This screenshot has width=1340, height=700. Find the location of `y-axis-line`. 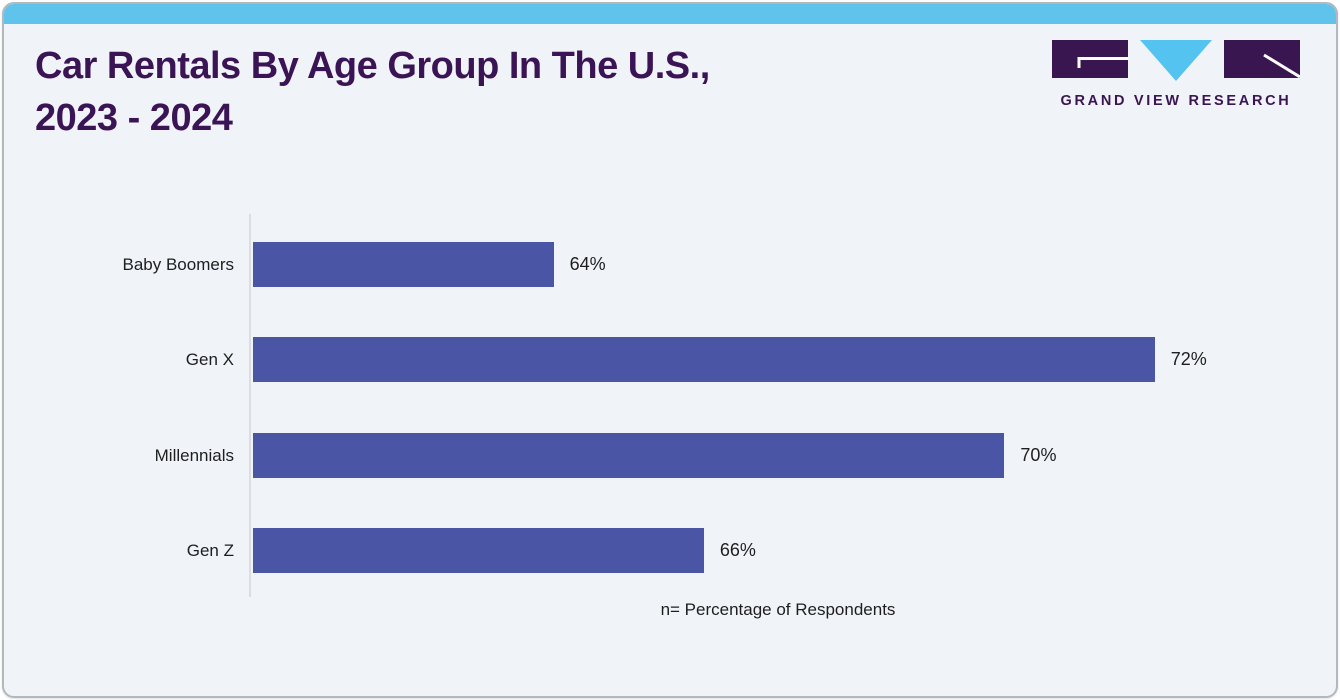

y-axis-line is located at coordinates (250, 405).